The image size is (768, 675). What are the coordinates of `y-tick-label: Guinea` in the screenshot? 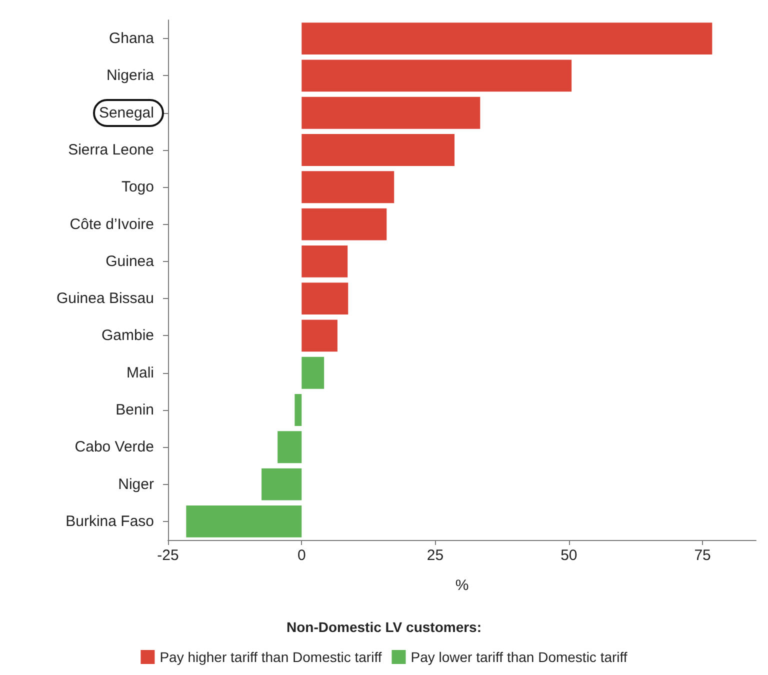 It's located at (130, 261).